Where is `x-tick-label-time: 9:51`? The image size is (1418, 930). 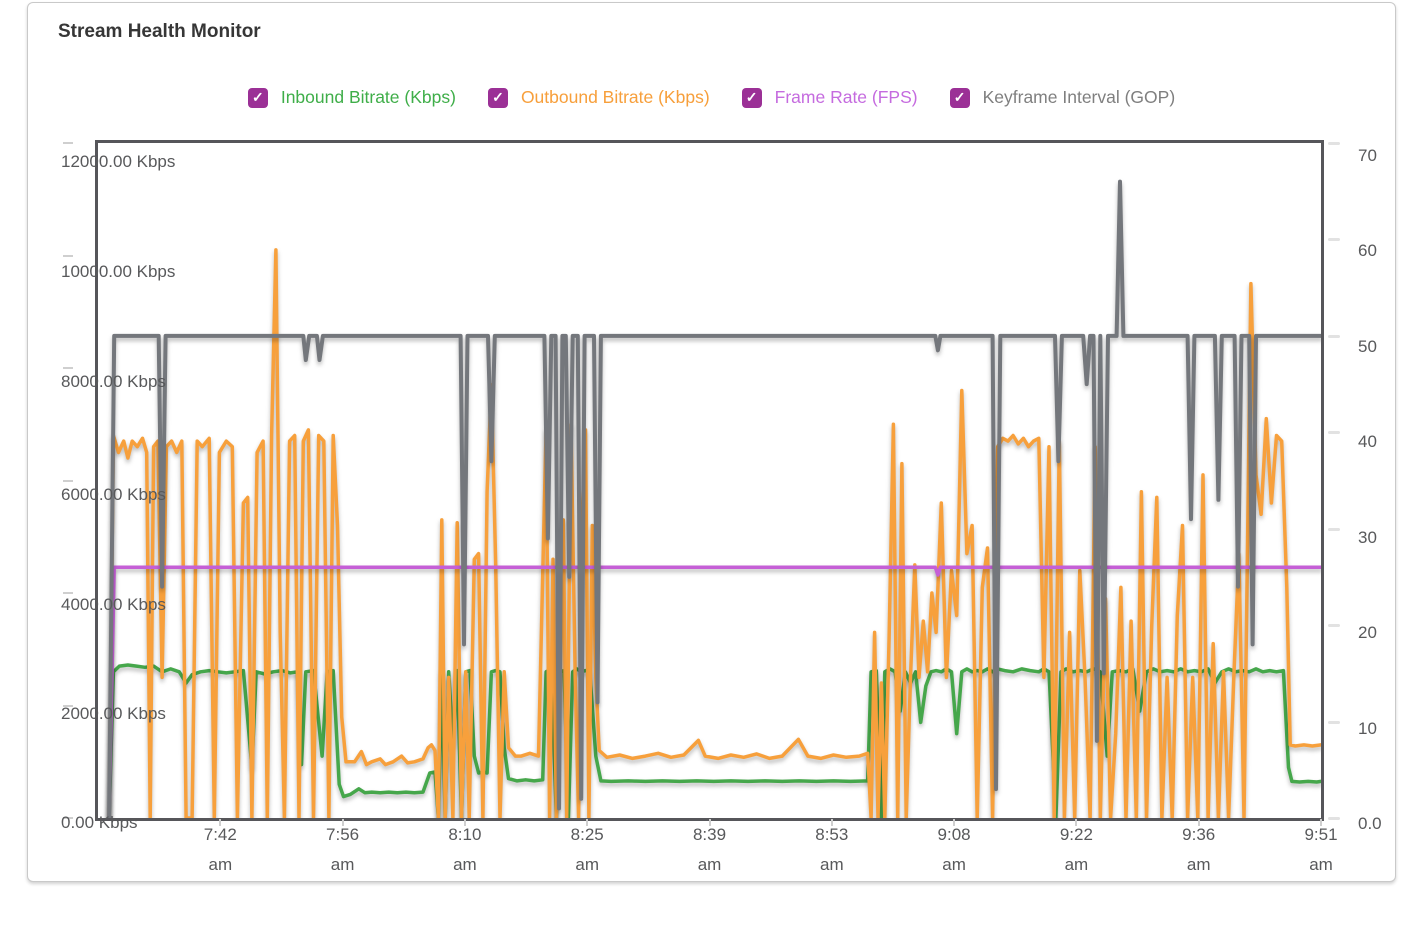 x-tick-label-time: 9:51 is located at coordinates (1321, 834).